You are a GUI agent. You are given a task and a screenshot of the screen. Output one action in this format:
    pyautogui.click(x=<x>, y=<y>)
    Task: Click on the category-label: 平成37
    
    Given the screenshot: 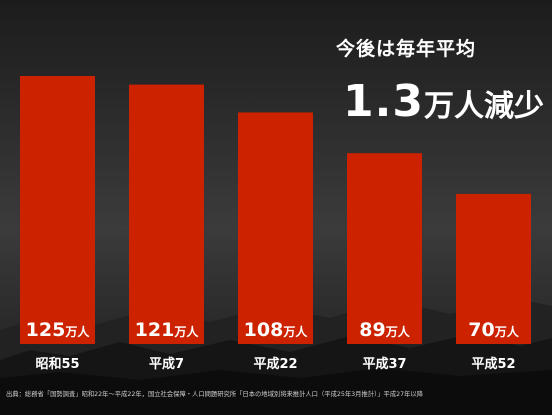 What is the action you would take?
    pyautogui.click(x=384, y=364)
    